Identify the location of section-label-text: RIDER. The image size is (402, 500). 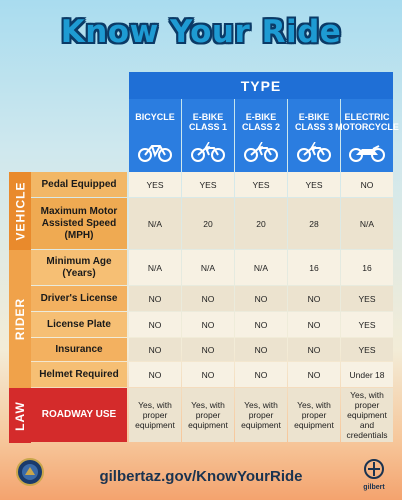
(20, 319).